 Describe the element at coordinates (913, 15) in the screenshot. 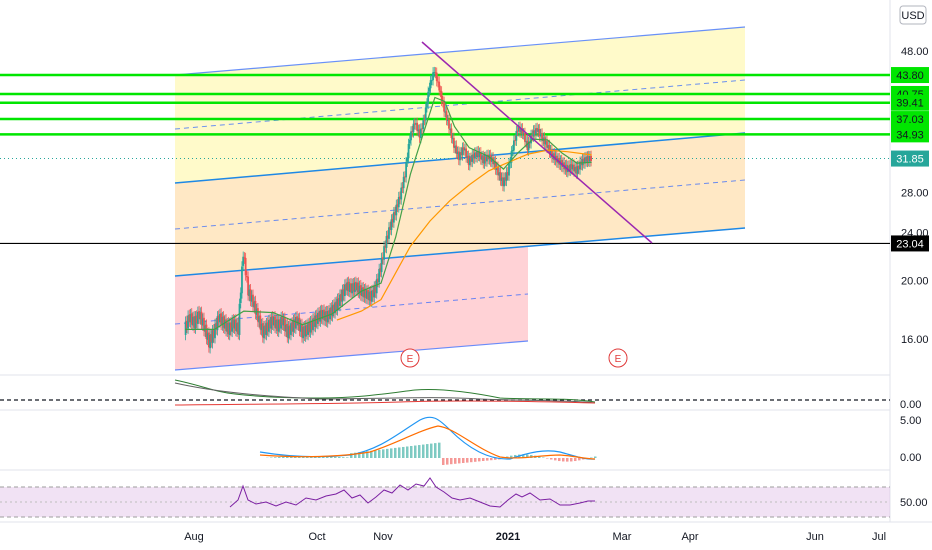

I see `currency-box` at that location.